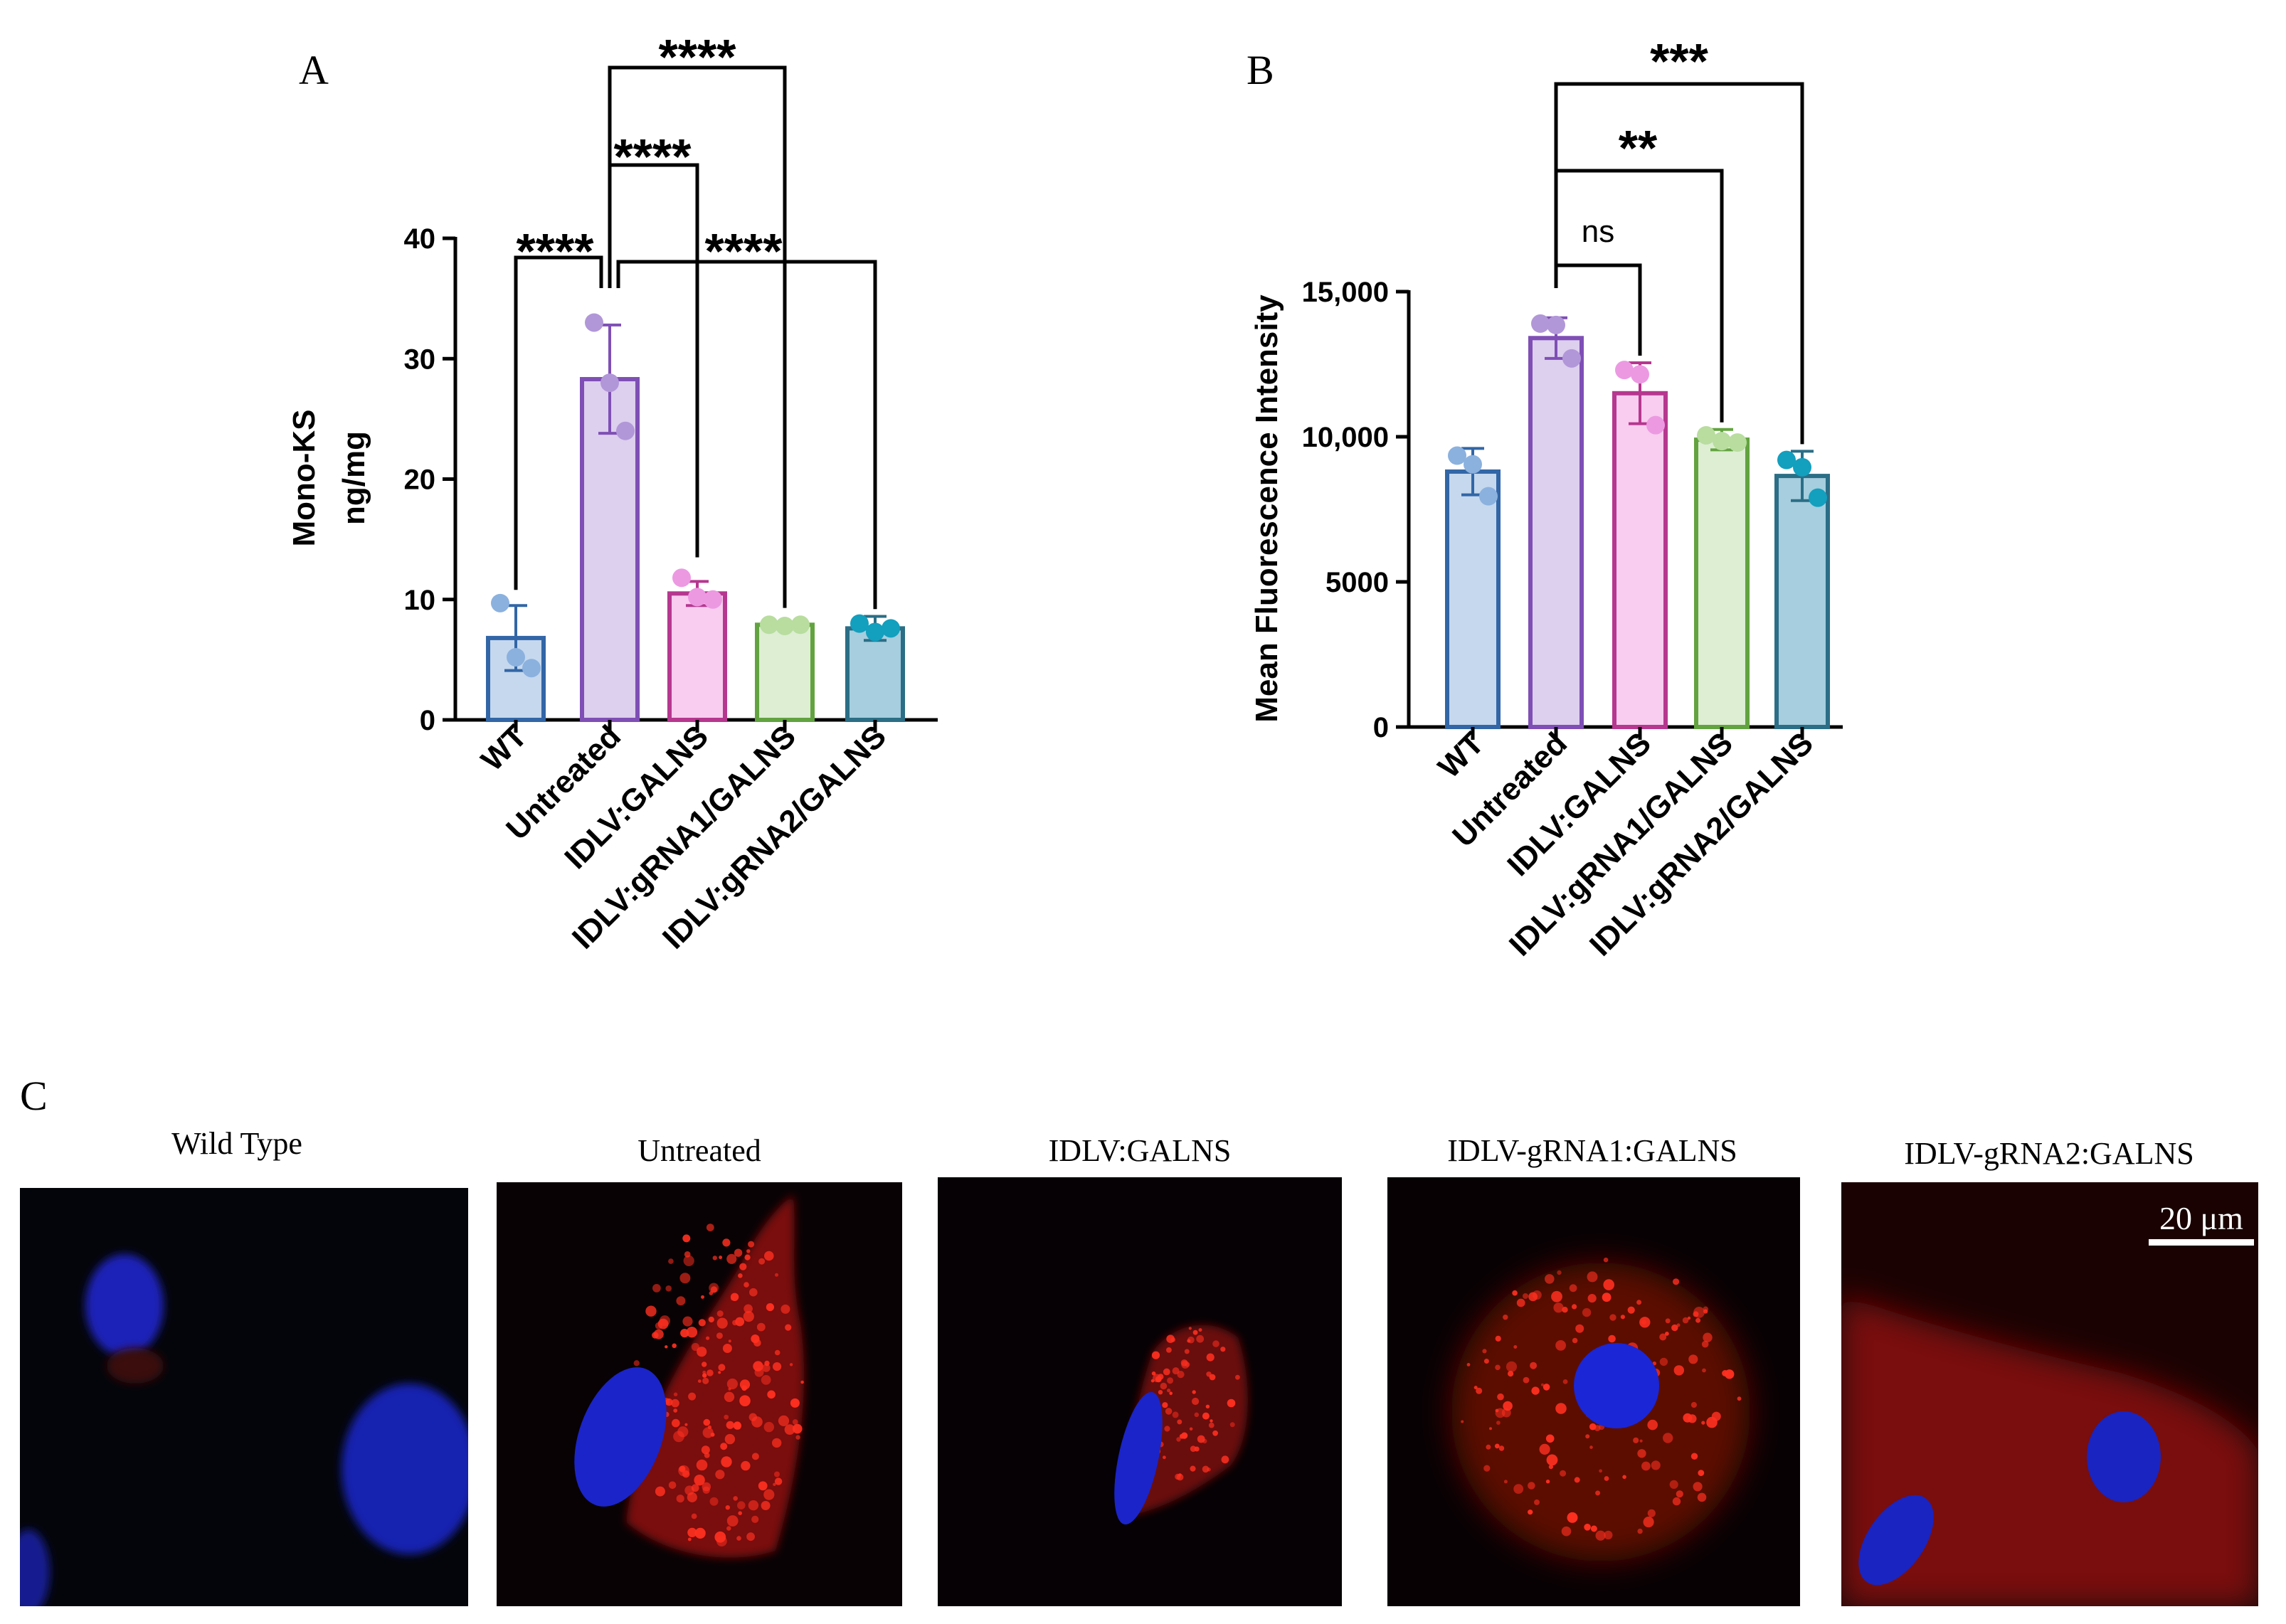 Image resolution: width=2286 pixels, height=1624 pixels. What do you see at coordinates (354, 478) in the screenshot?
I see `chart-a-ylabel-line2: ng/mg` at bounding box center [354, 478].